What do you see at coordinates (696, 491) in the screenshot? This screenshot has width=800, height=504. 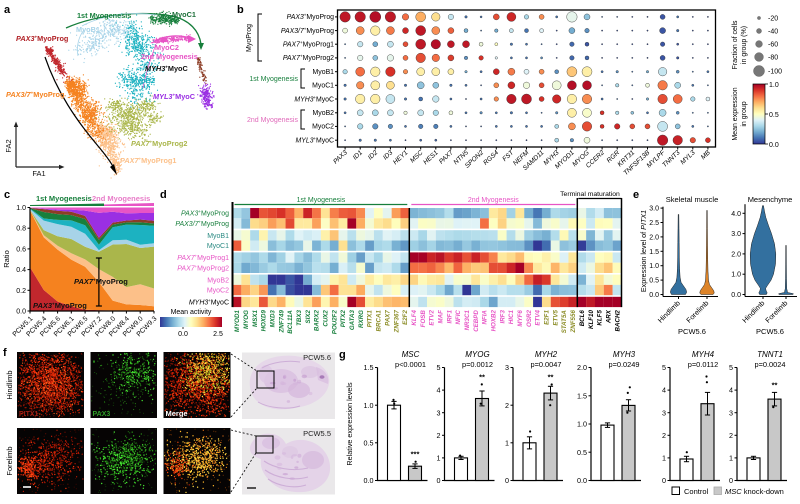 I see `svg-text: Control` at bounding box center [696, 491].